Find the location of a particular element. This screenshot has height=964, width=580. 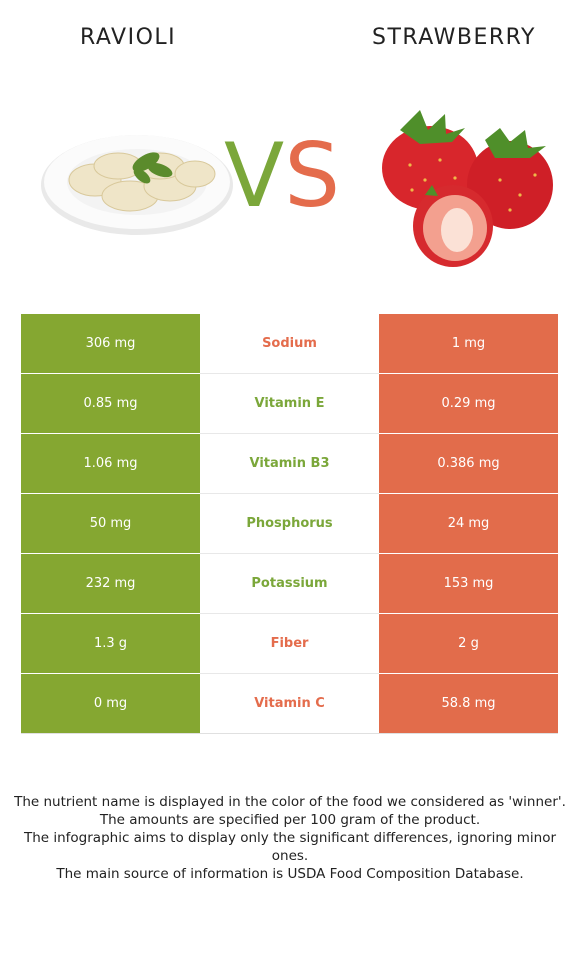

right-value: 0.386 mg is located at coordinates (468, 463).